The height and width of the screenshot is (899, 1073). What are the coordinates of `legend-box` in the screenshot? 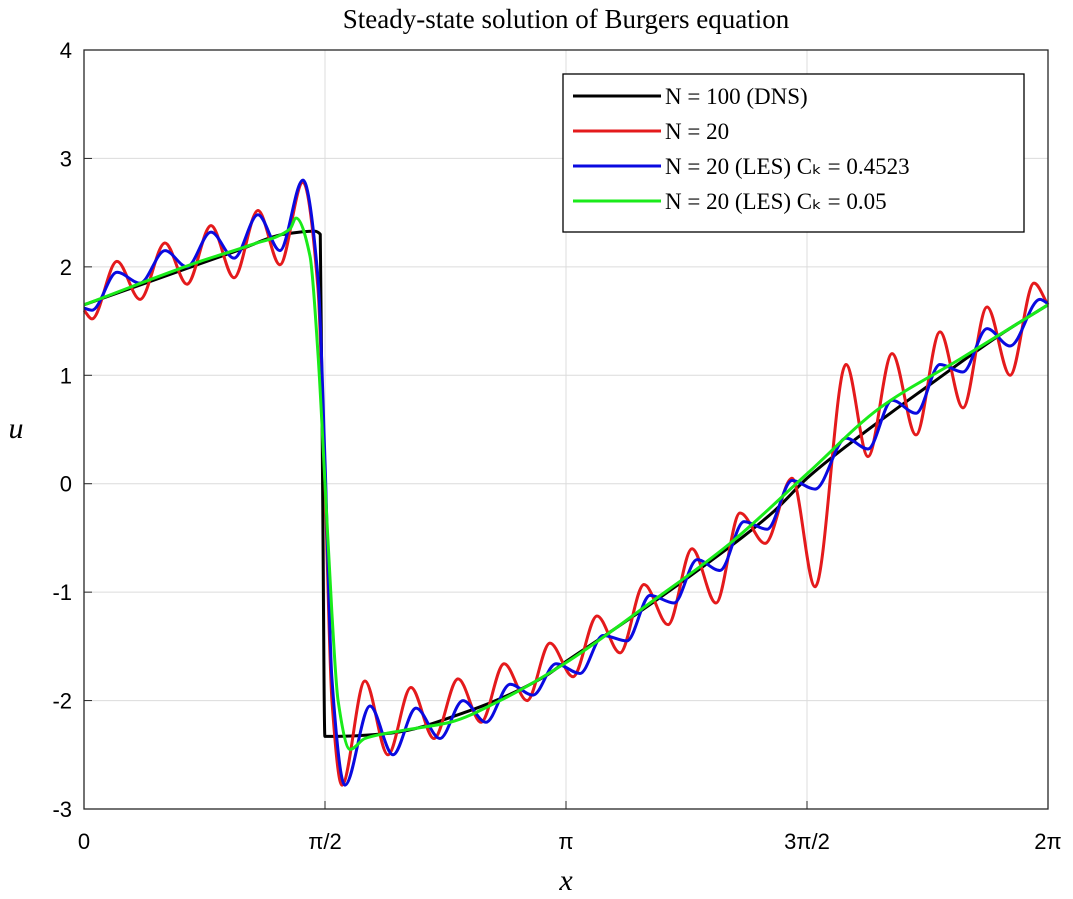 It's located at (793, 153).